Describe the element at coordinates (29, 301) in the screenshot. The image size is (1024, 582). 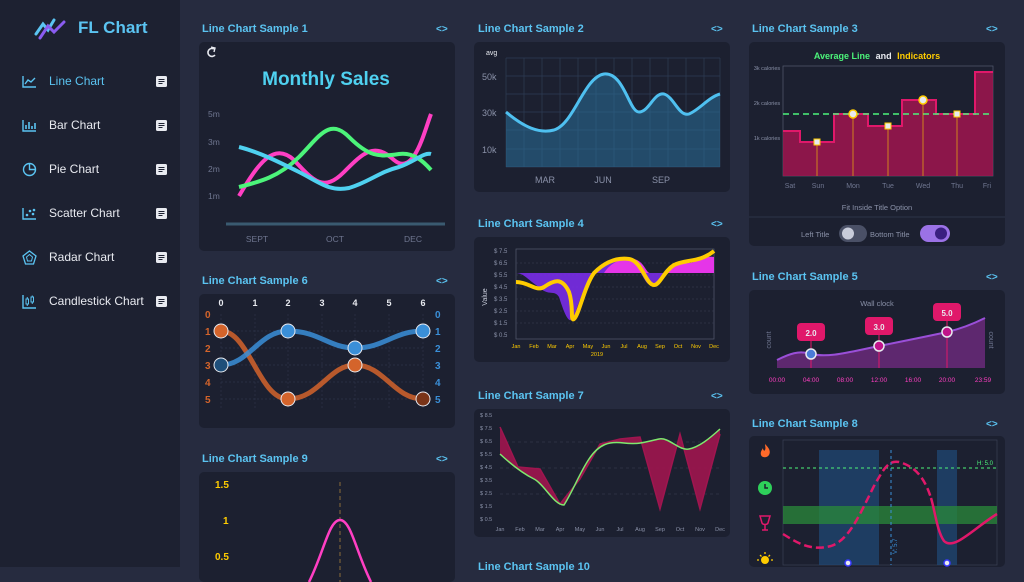
I see `candlestick-chart-icon` at that location.